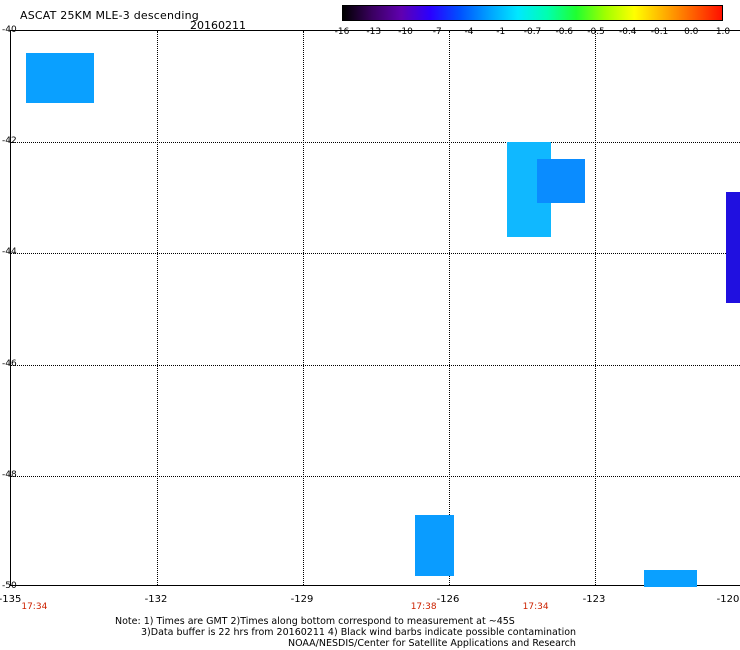 The height and width of the screenshot is (650, 740). Describe the element at coordinates (532, 32) in the screenshot. I see `colorbar-tick-label: -0.7` at that location.